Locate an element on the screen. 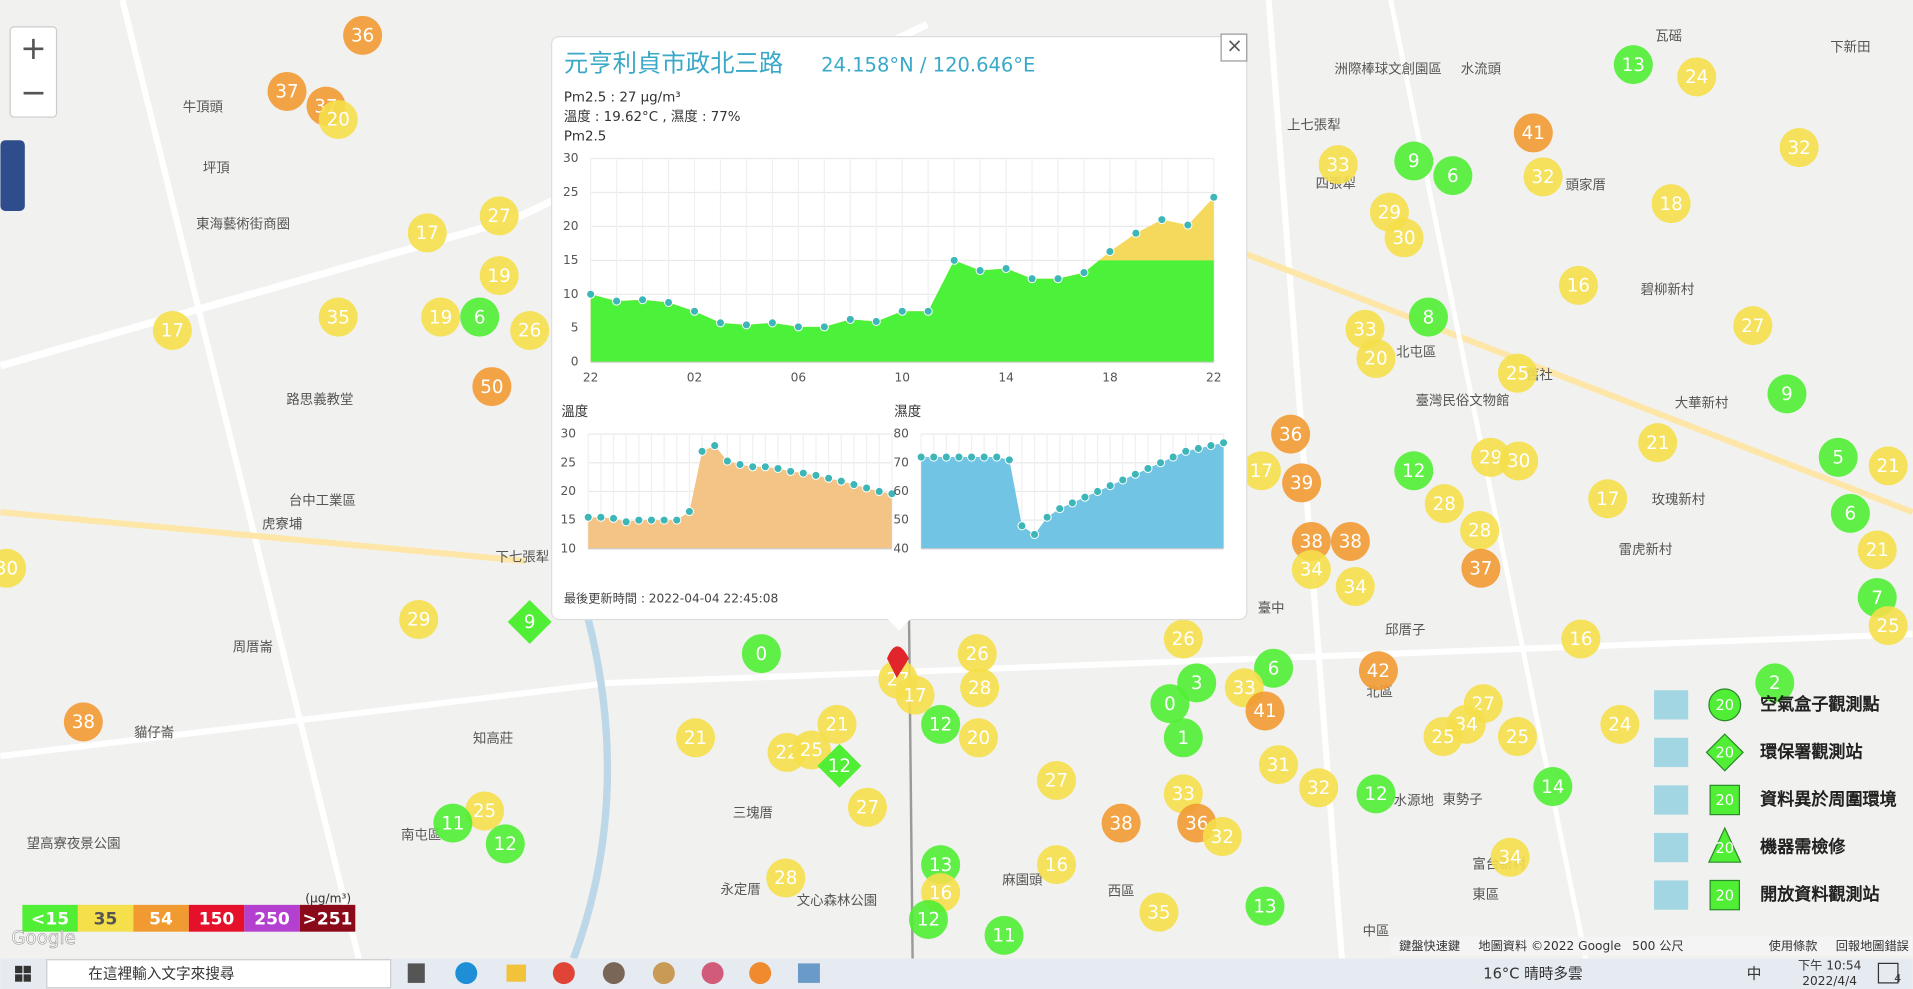  ime: 中 is located at coordinates (1754, 973).